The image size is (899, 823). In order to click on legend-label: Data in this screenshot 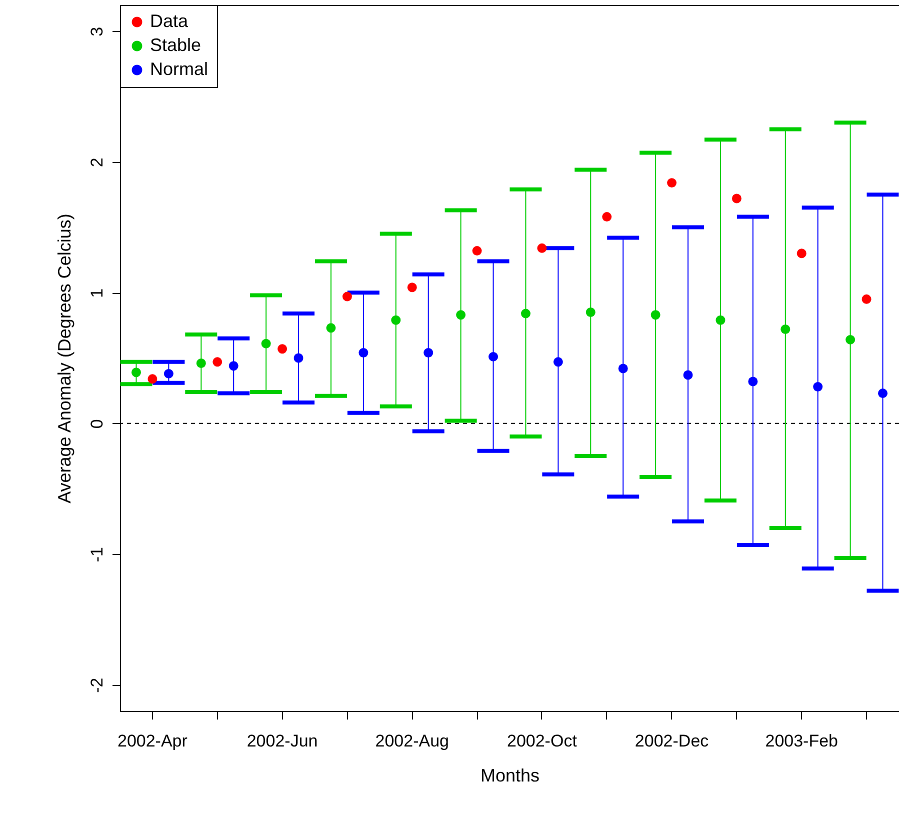, I will do `click(170, 21)`.